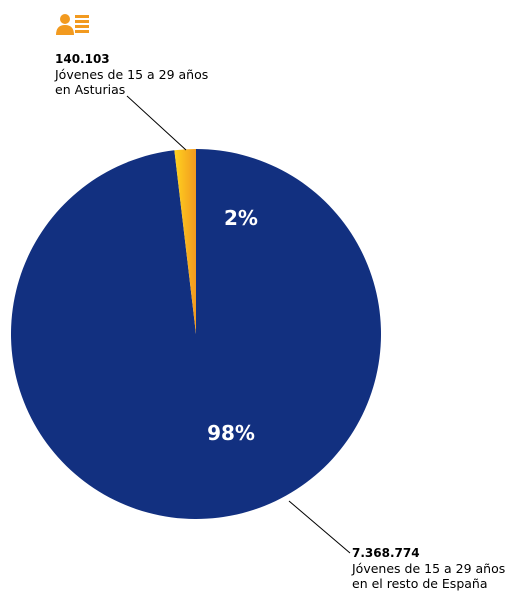 This screenshot has width=506, height=592. I want to click on person-list-icon, so click(72, 24).